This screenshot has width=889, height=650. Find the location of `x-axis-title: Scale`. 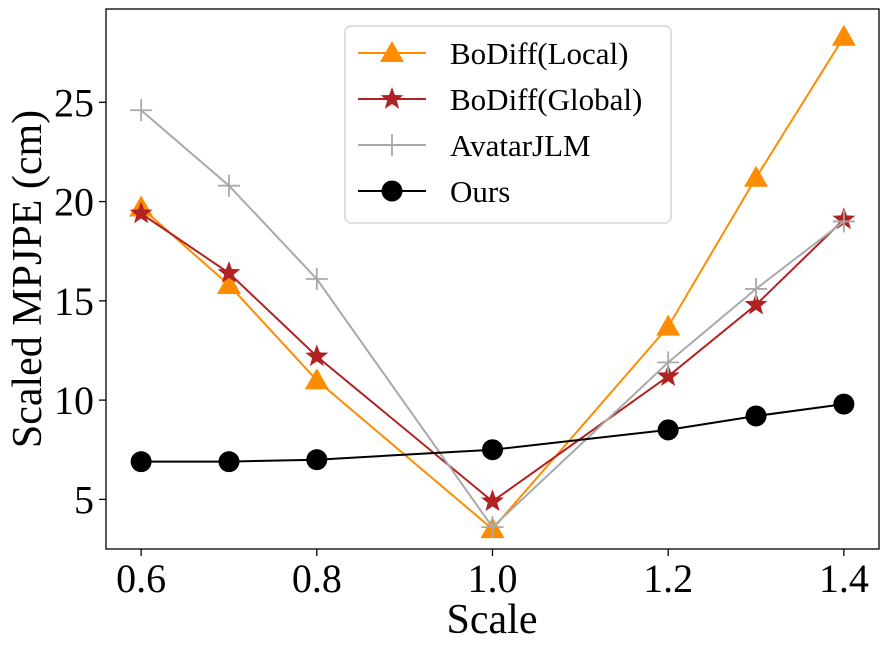

x-axis-title: Scale is located at coordinates (492, 620).